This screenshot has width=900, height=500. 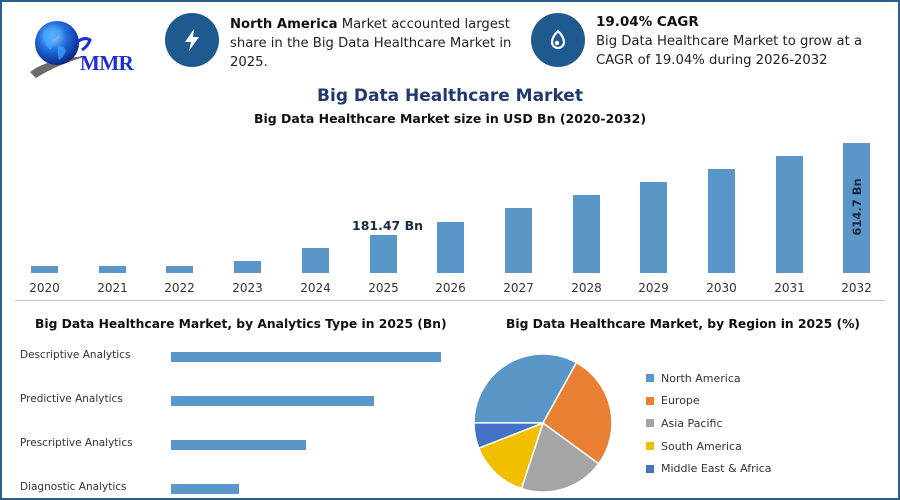 What do you see at coordinates (560, 457) in the screenshot?
I see `pie-slice-asia-pacific` at bounding box center [560, 457].